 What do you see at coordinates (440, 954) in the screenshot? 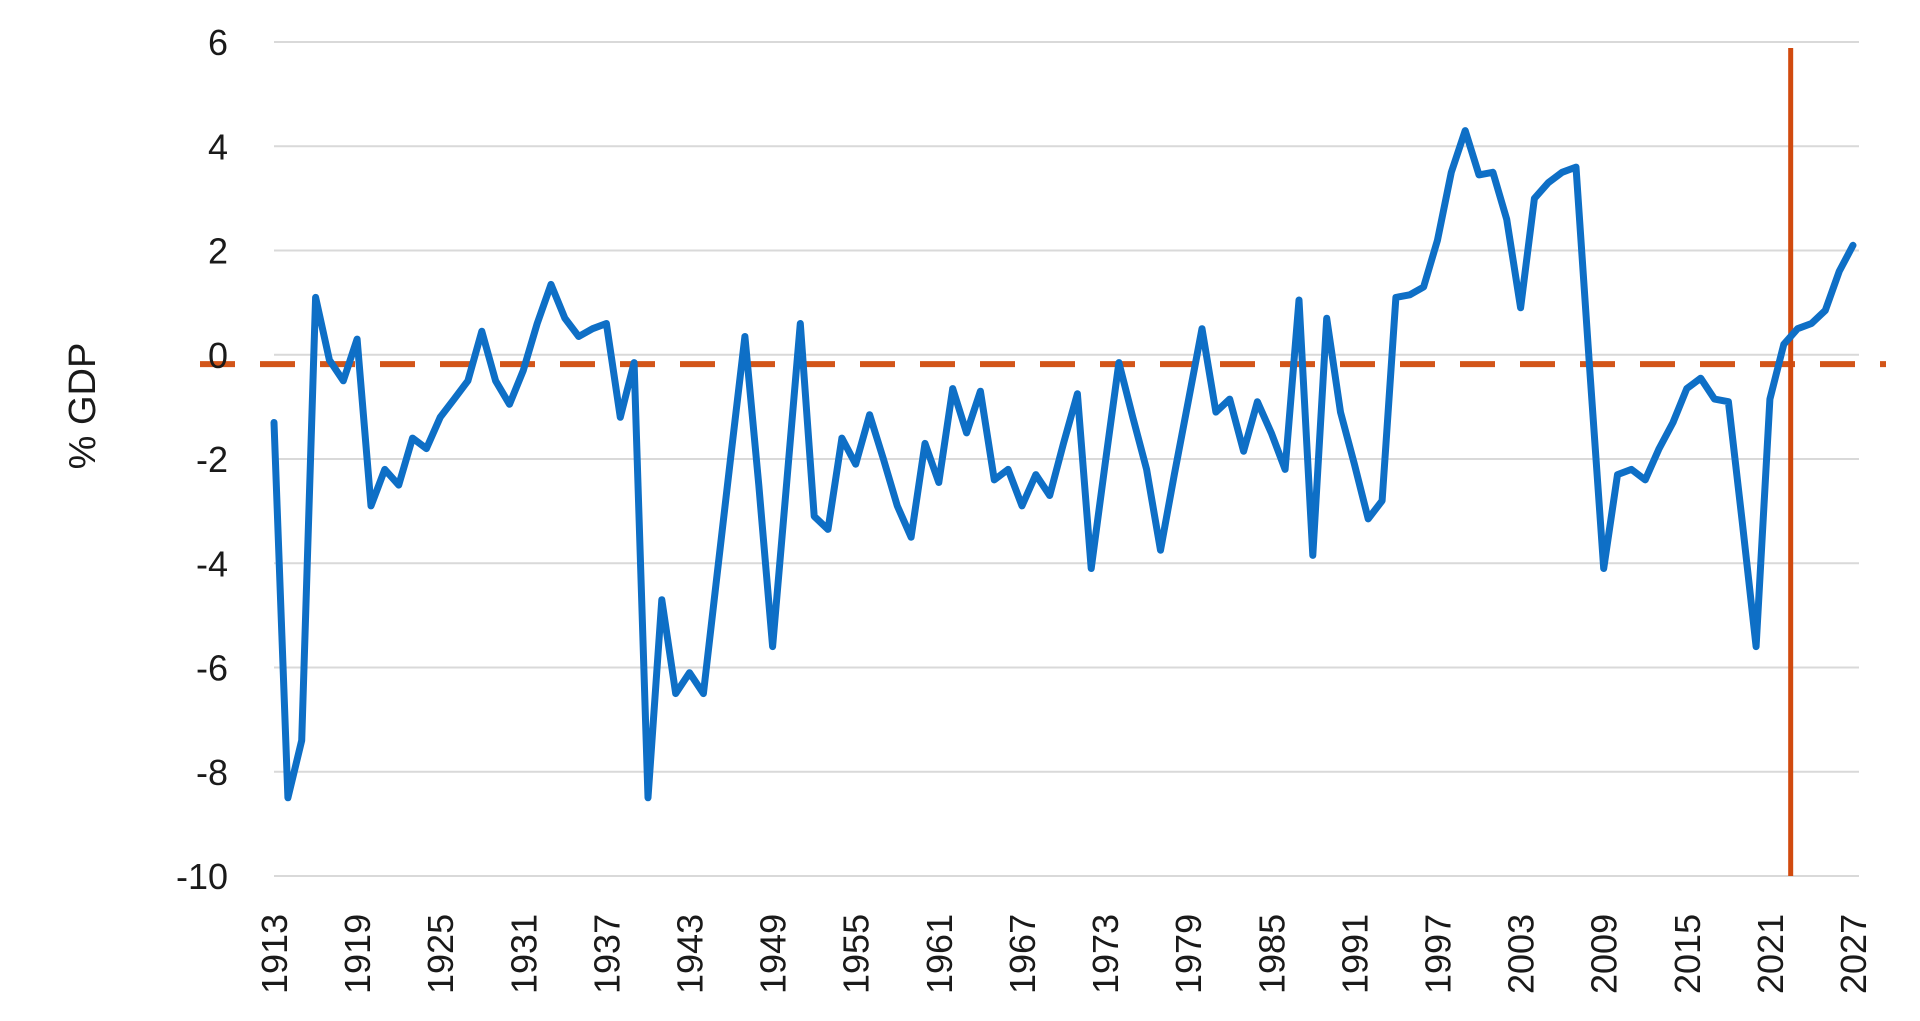
I see `x-tick-label: 1925` at bounding box center [440, 954].